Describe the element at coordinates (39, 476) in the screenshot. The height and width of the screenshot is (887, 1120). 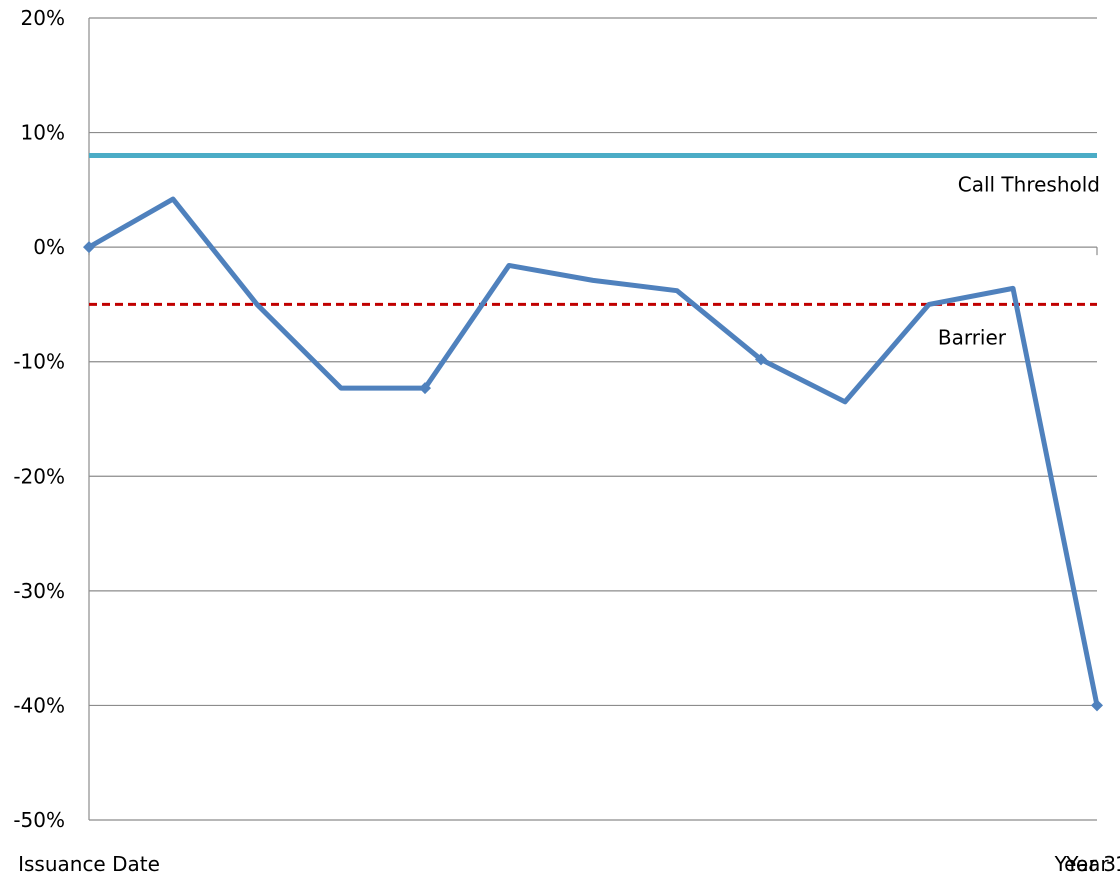
I see `y-tick-label: -20%` at that location.